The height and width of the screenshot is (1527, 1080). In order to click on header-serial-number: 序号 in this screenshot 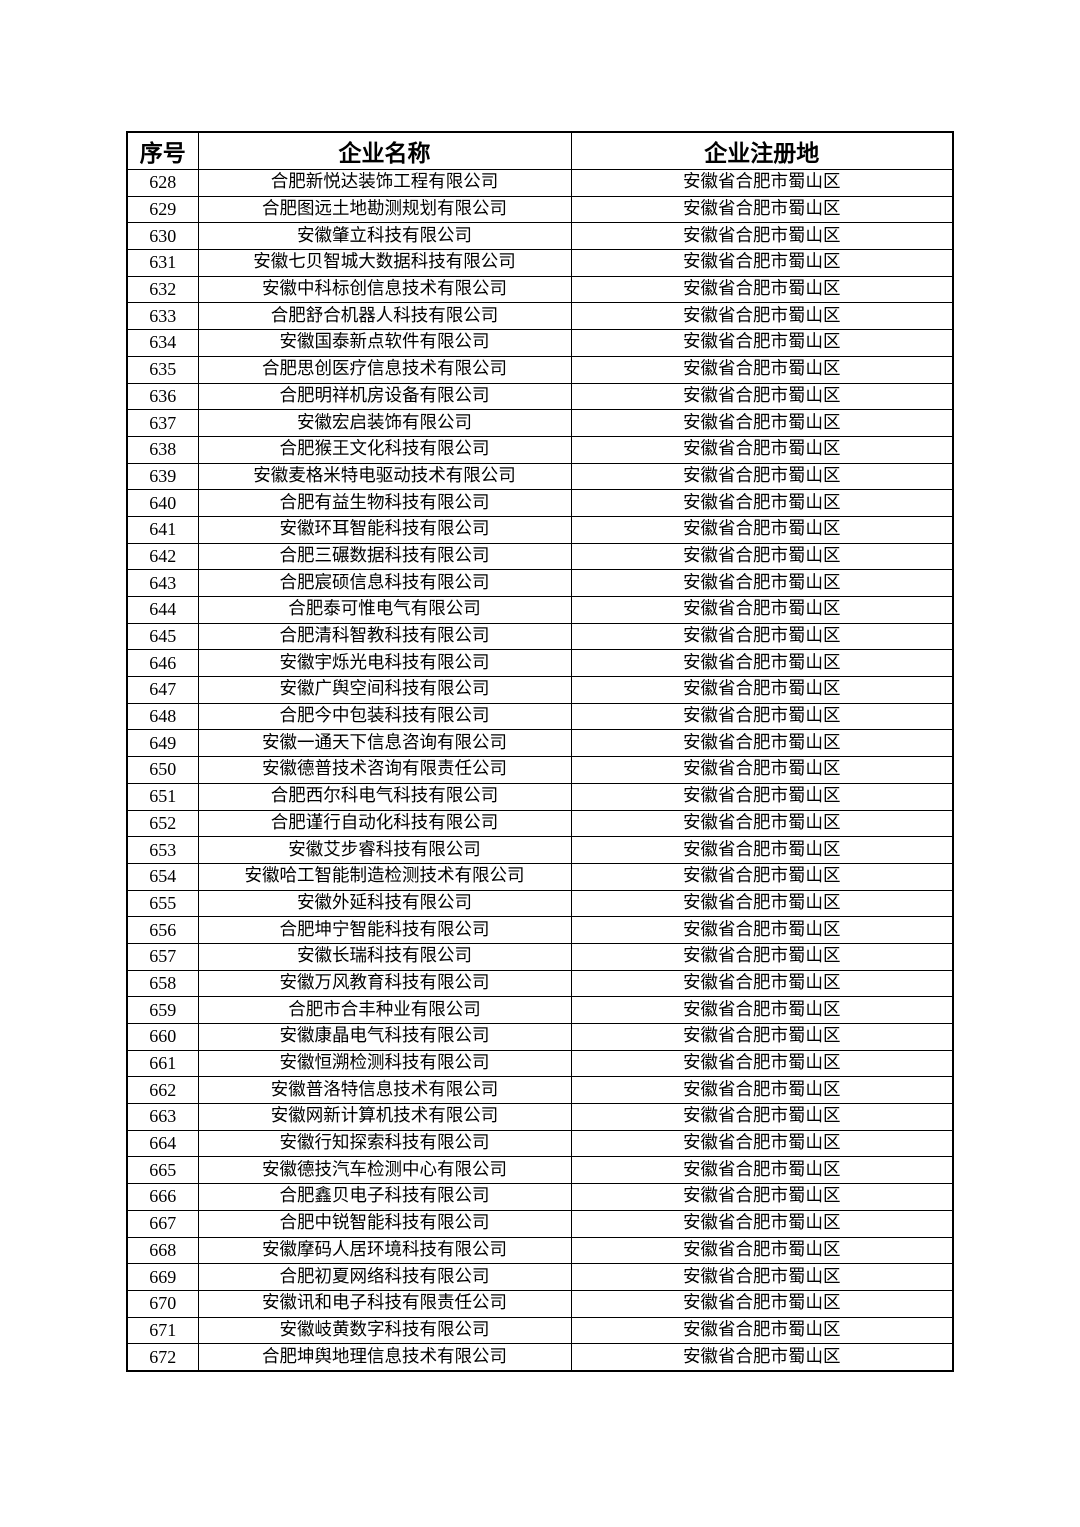, I will do `click(162, 150)`.